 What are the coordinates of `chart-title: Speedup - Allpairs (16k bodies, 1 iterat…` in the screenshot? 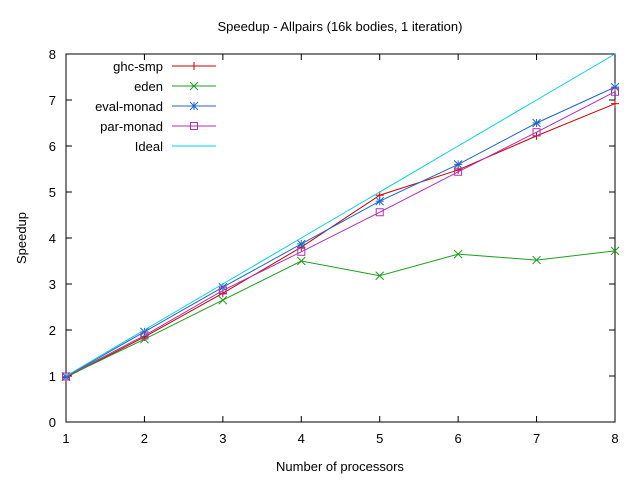 It's located at (340, 26).